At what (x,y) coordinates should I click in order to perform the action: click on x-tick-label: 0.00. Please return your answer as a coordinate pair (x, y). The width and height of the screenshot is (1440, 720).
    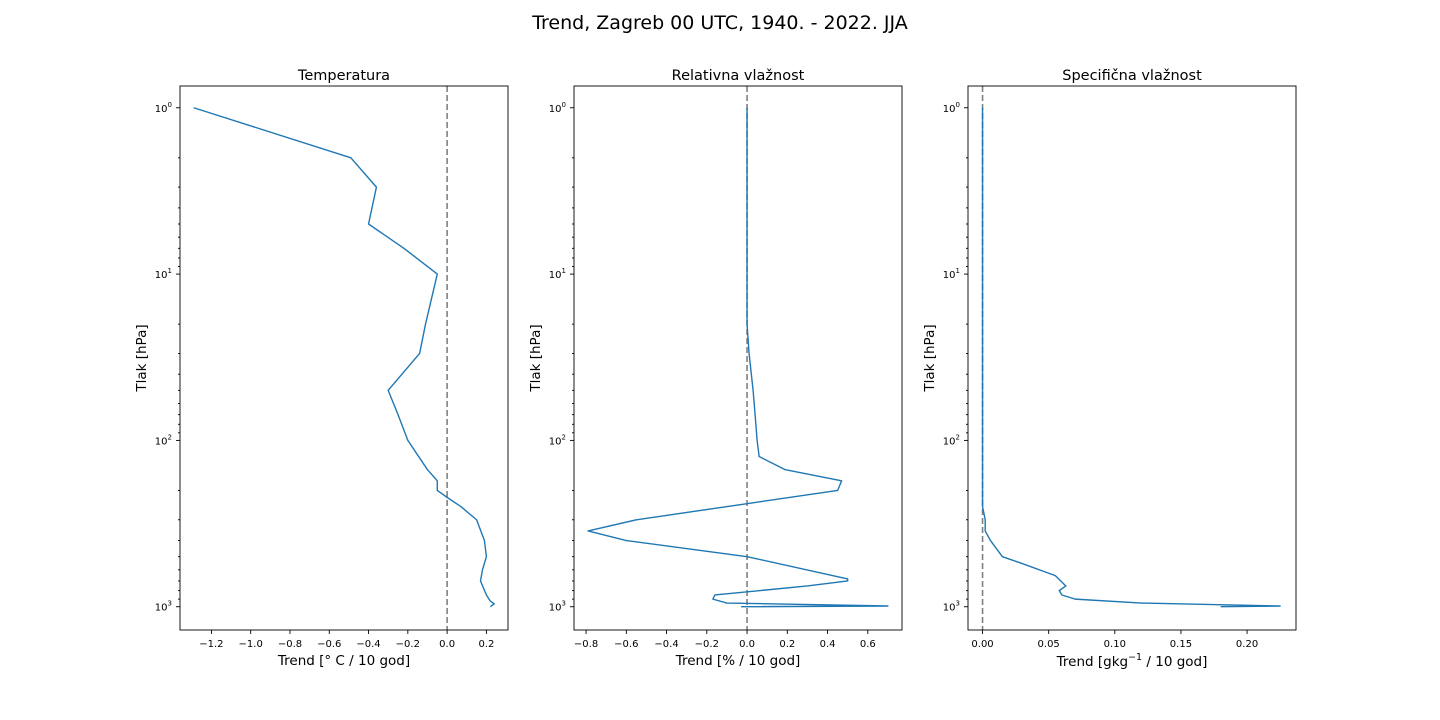
    Looking at the image, I should click on (982, 644).